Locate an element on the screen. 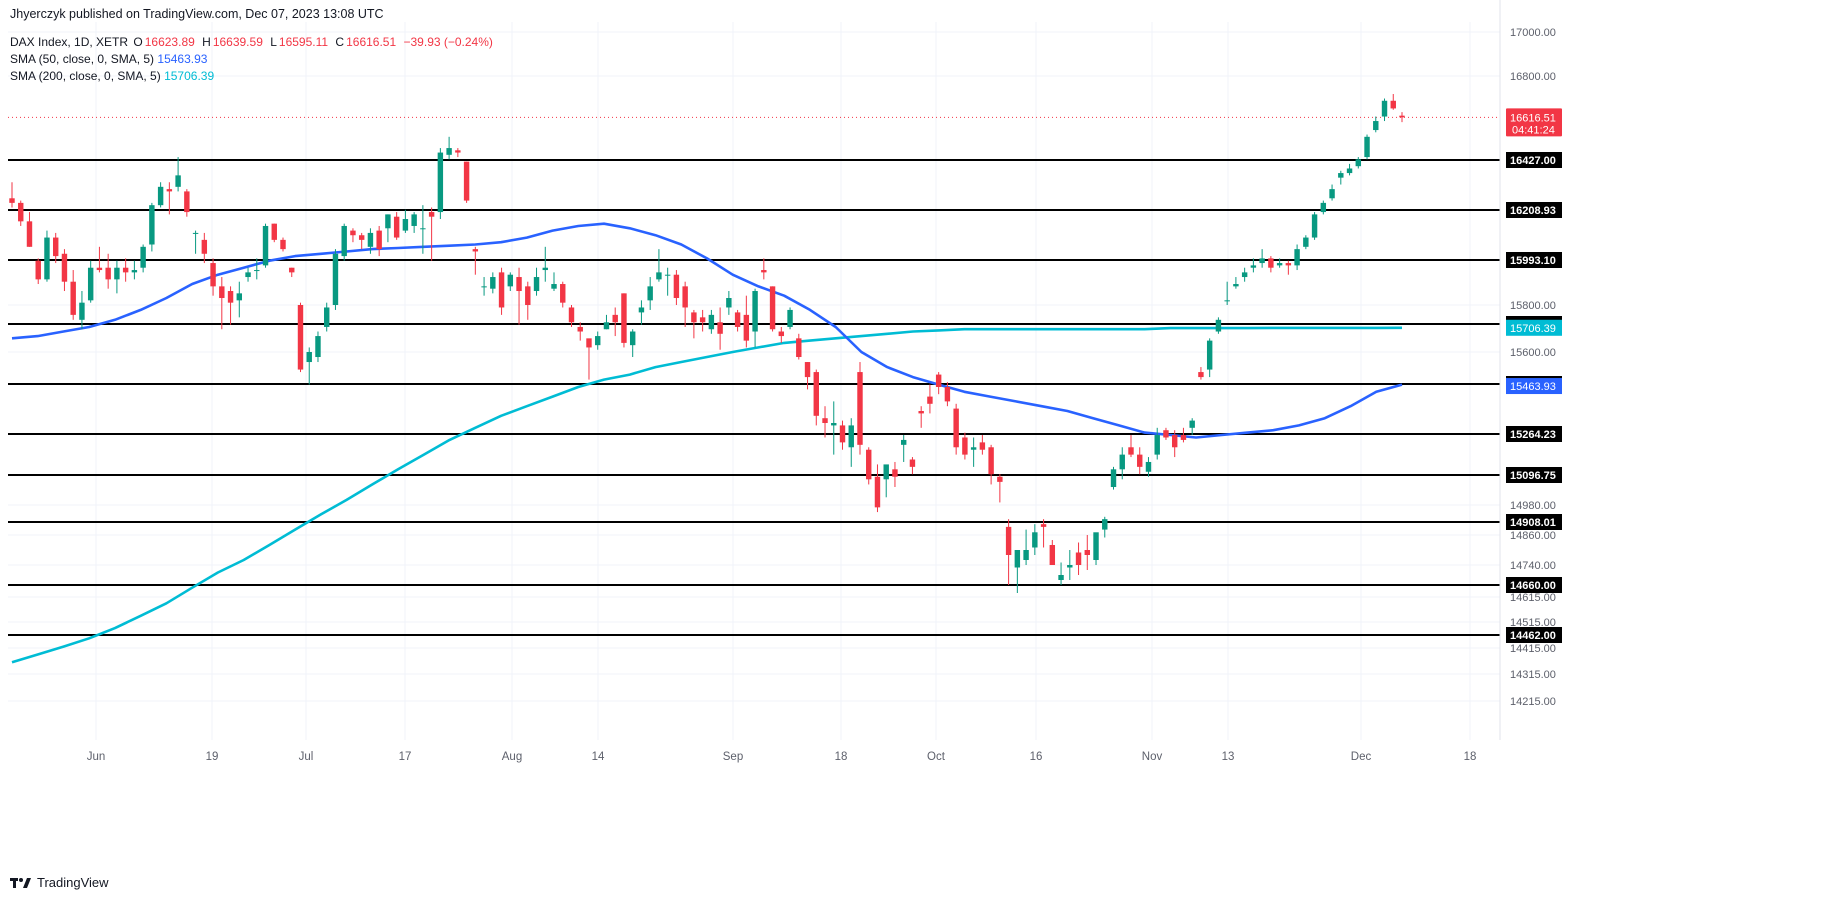 The height and width of the screenshot is (901, 1835). sma50-value: 15463.93 is located at coordinates (182, 59).